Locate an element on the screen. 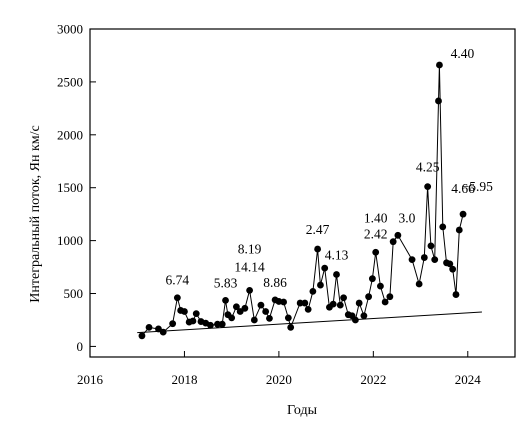 This screenshot has height=430, width=531. data-label: 14.14 is located at coordinates (249, 266).